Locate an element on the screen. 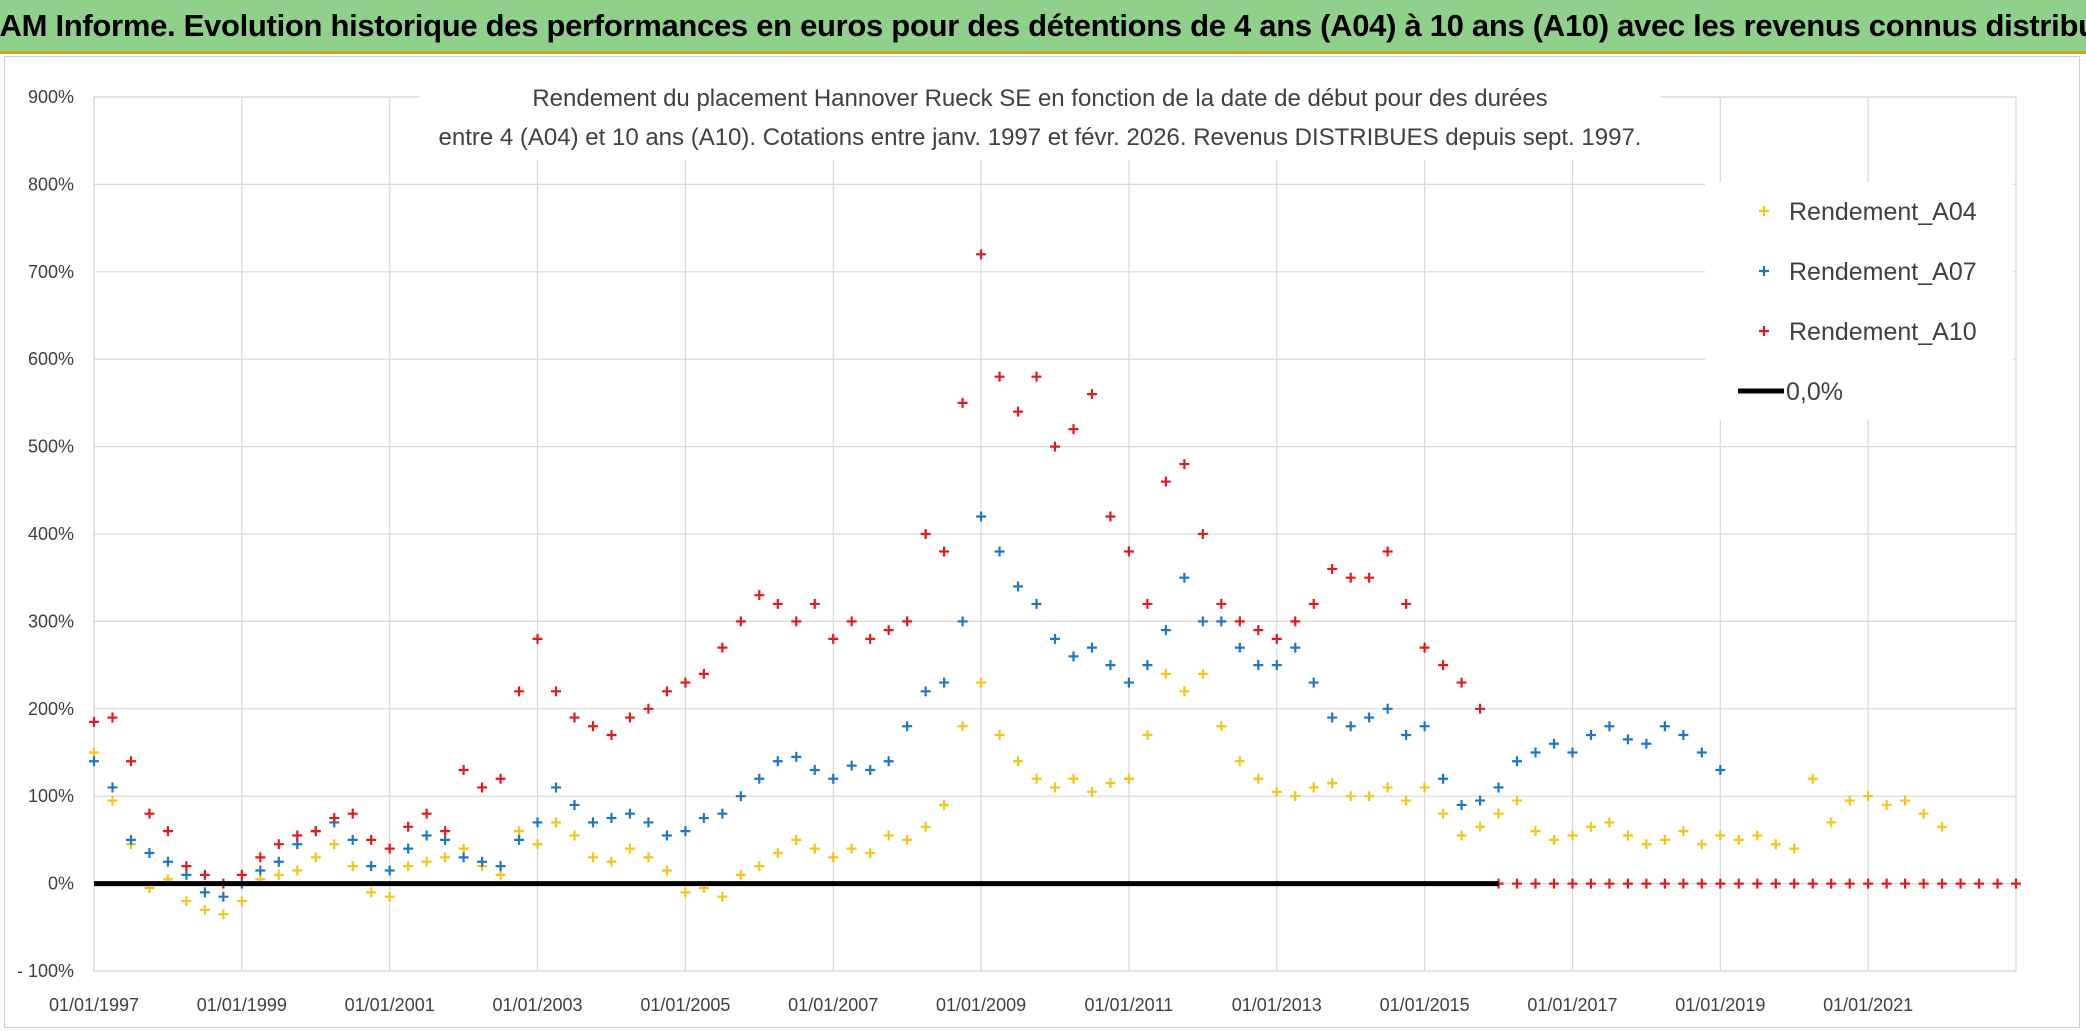 Image resolution: width=2086 pixels, height=1031 pixels. x-tick-label: 01/01/2001 is located at coordinates (390, 1005).